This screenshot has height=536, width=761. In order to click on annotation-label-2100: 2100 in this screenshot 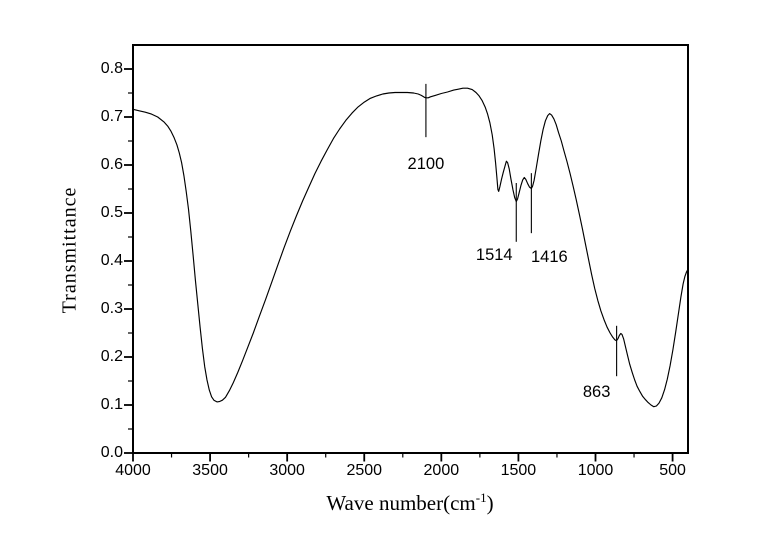, I will do `click(426, 164)`.